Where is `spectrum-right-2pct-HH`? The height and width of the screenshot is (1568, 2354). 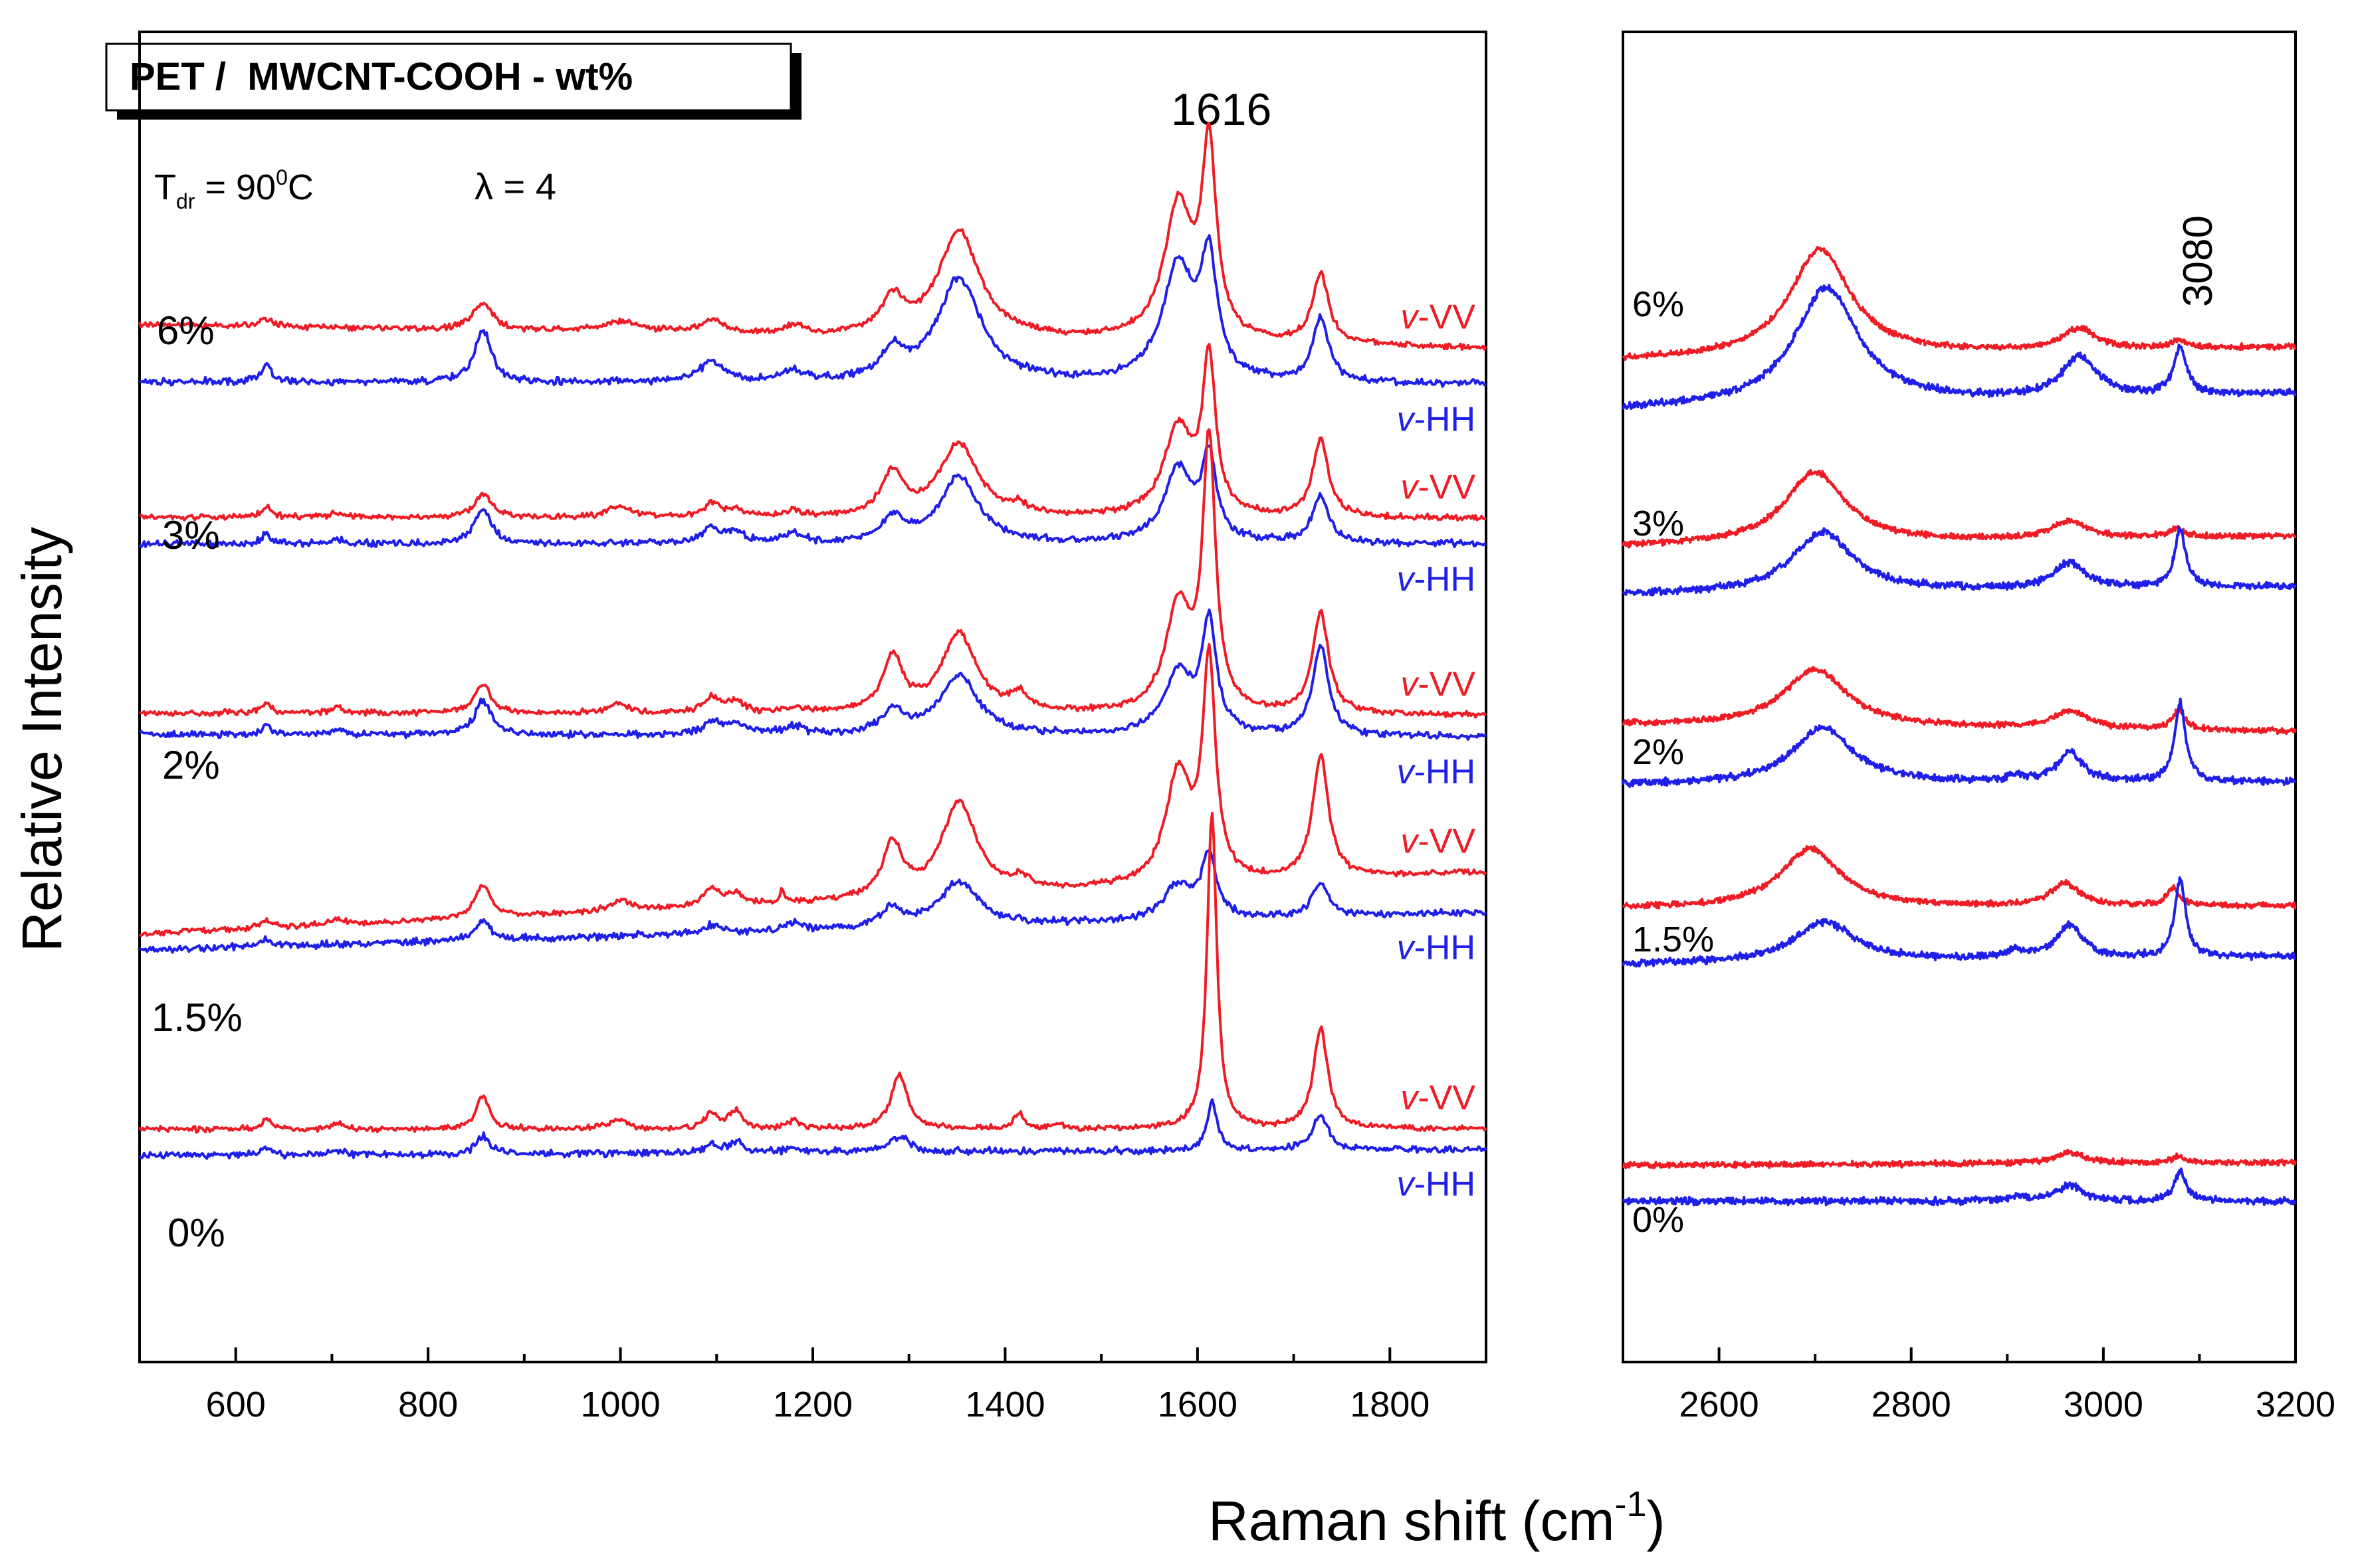 spectrum-right-2pct-HH is located at coordinates (1960, 743).